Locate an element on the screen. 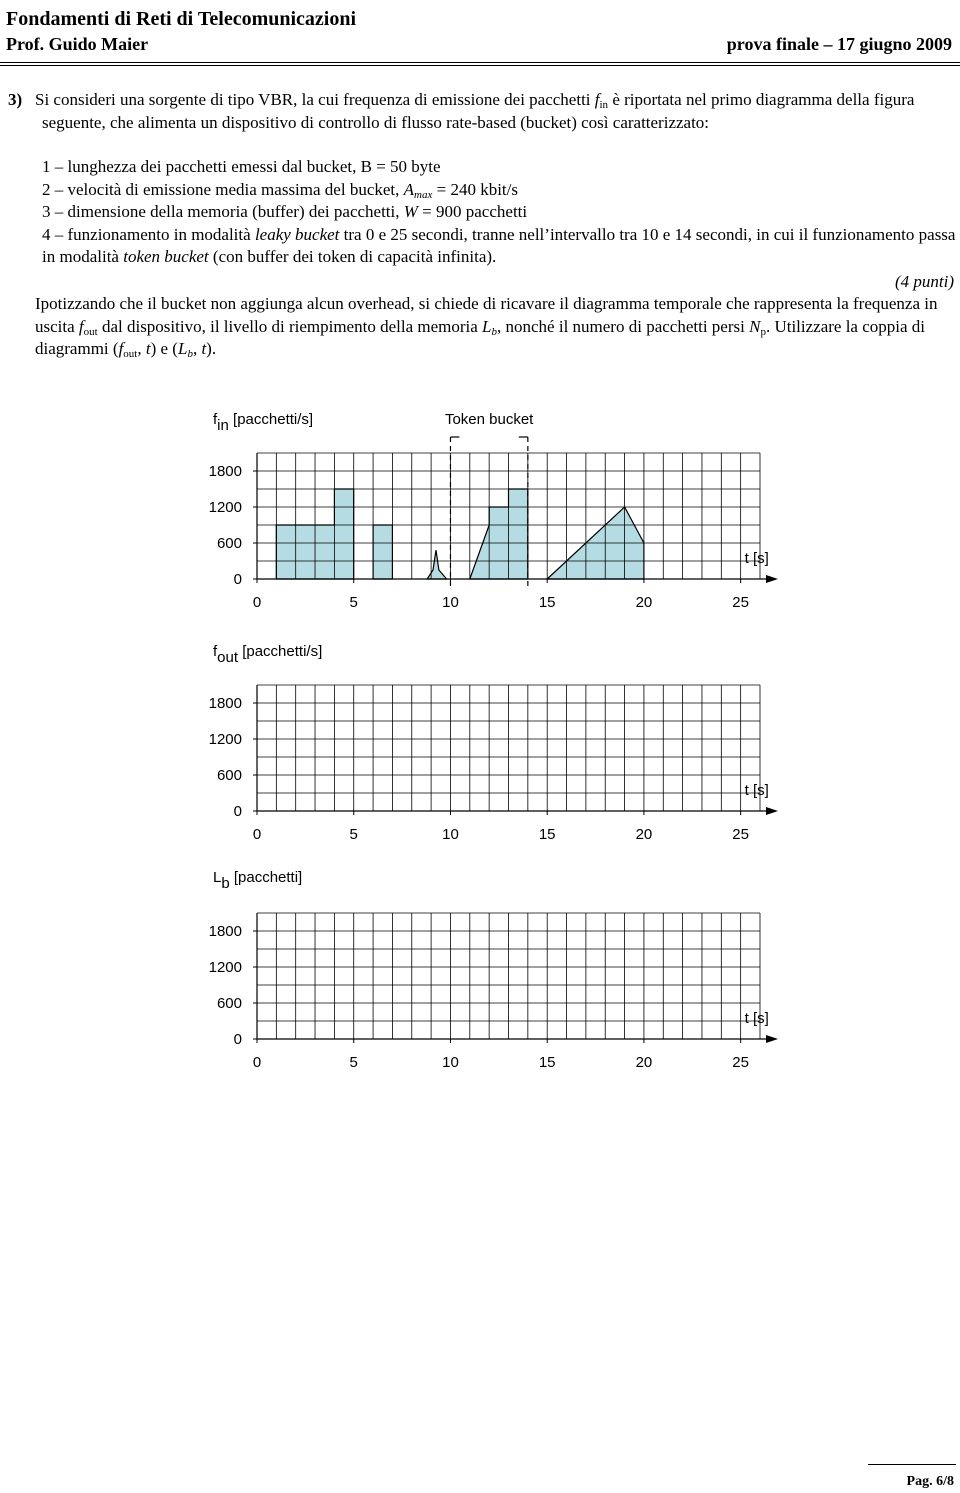  y-axis-label-symbol: L is located at coordinates (217, 877).